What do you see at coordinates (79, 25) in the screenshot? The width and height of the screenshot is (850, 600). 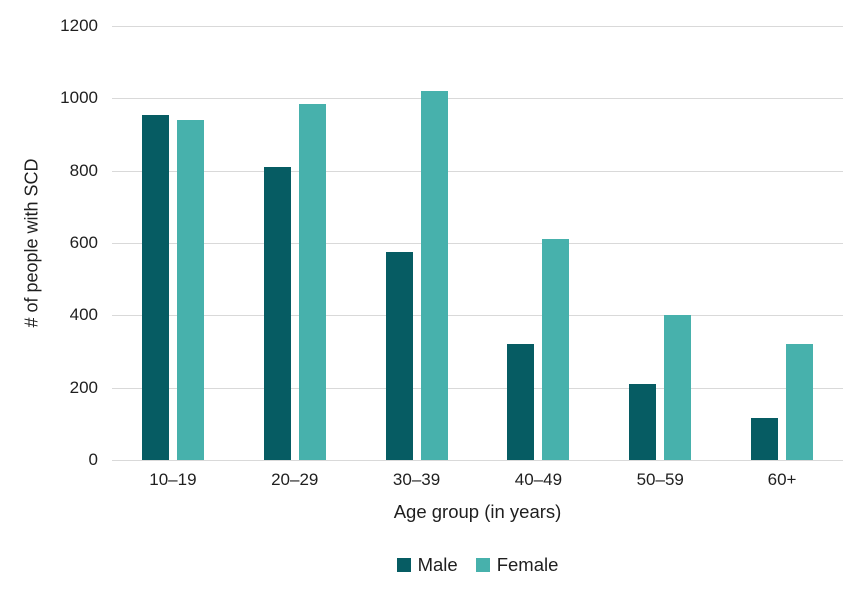 I see `y-tick-label: 1200` at bounding box center [79, 25].